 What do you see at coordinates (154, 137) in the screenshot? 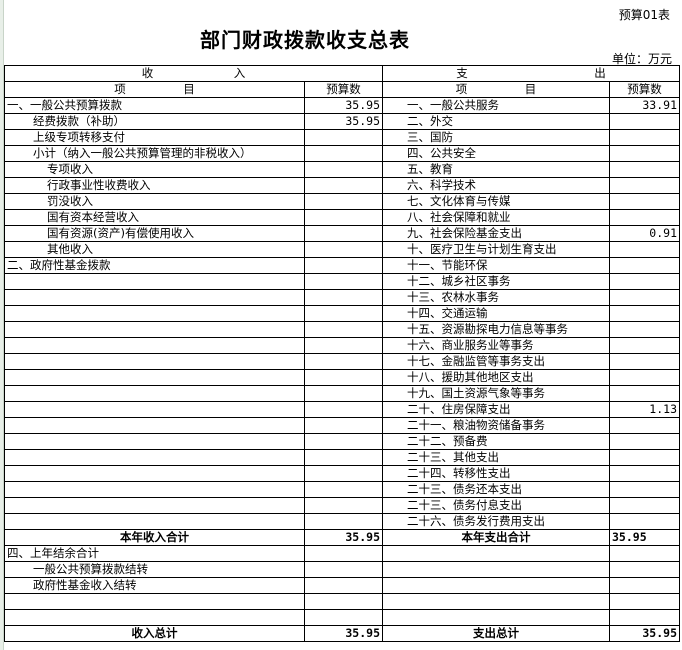
I see `income-item-cell: 上级专项转移支付` at bounding box center [154, 137].